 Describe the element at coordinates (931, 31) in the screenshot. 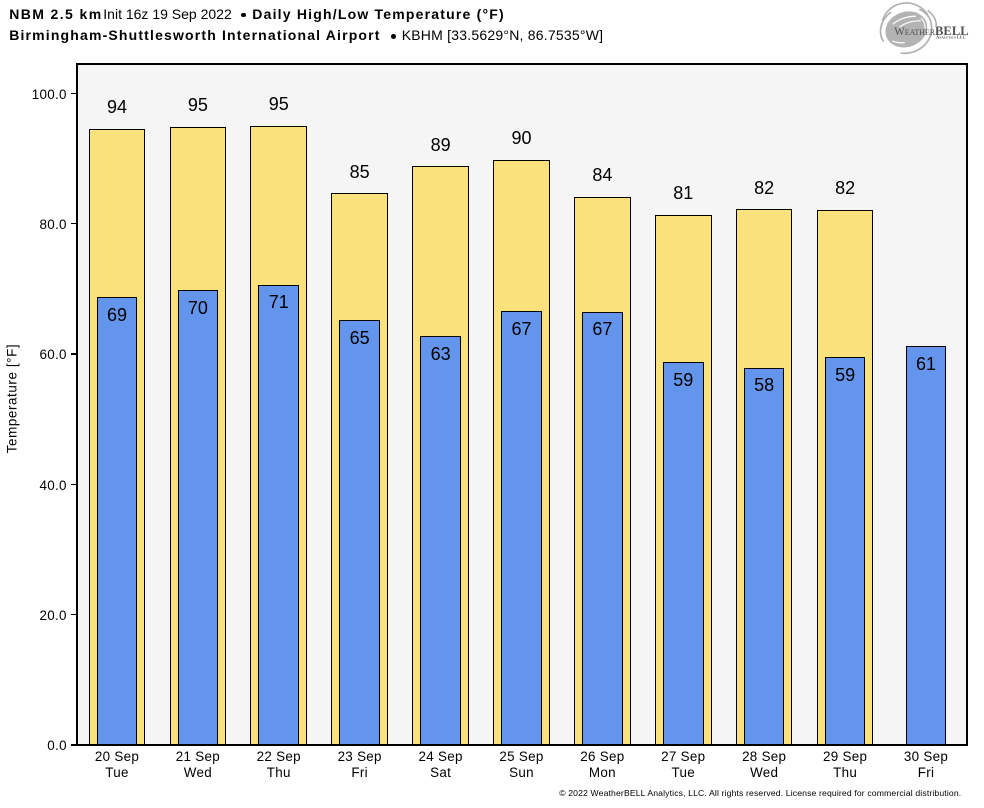

I see `svg-text: WEATHERBELL` at that location.